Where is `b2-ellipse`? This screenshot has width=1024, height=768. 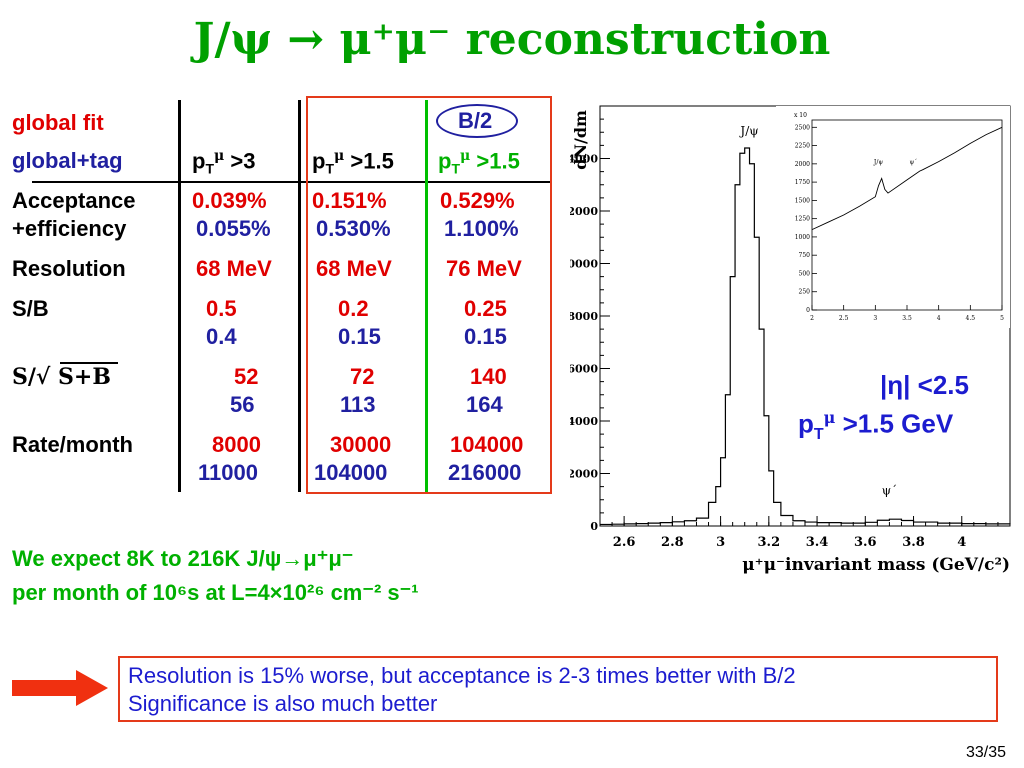 b2-ellipse is located at coordinates (477, 121).